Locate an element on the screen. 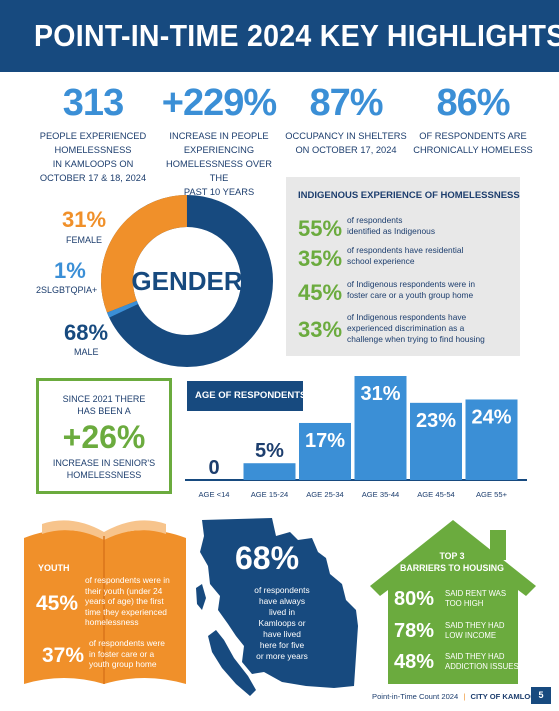  age-category-label: AGE 25-34 is located at coordinates (325, 494).